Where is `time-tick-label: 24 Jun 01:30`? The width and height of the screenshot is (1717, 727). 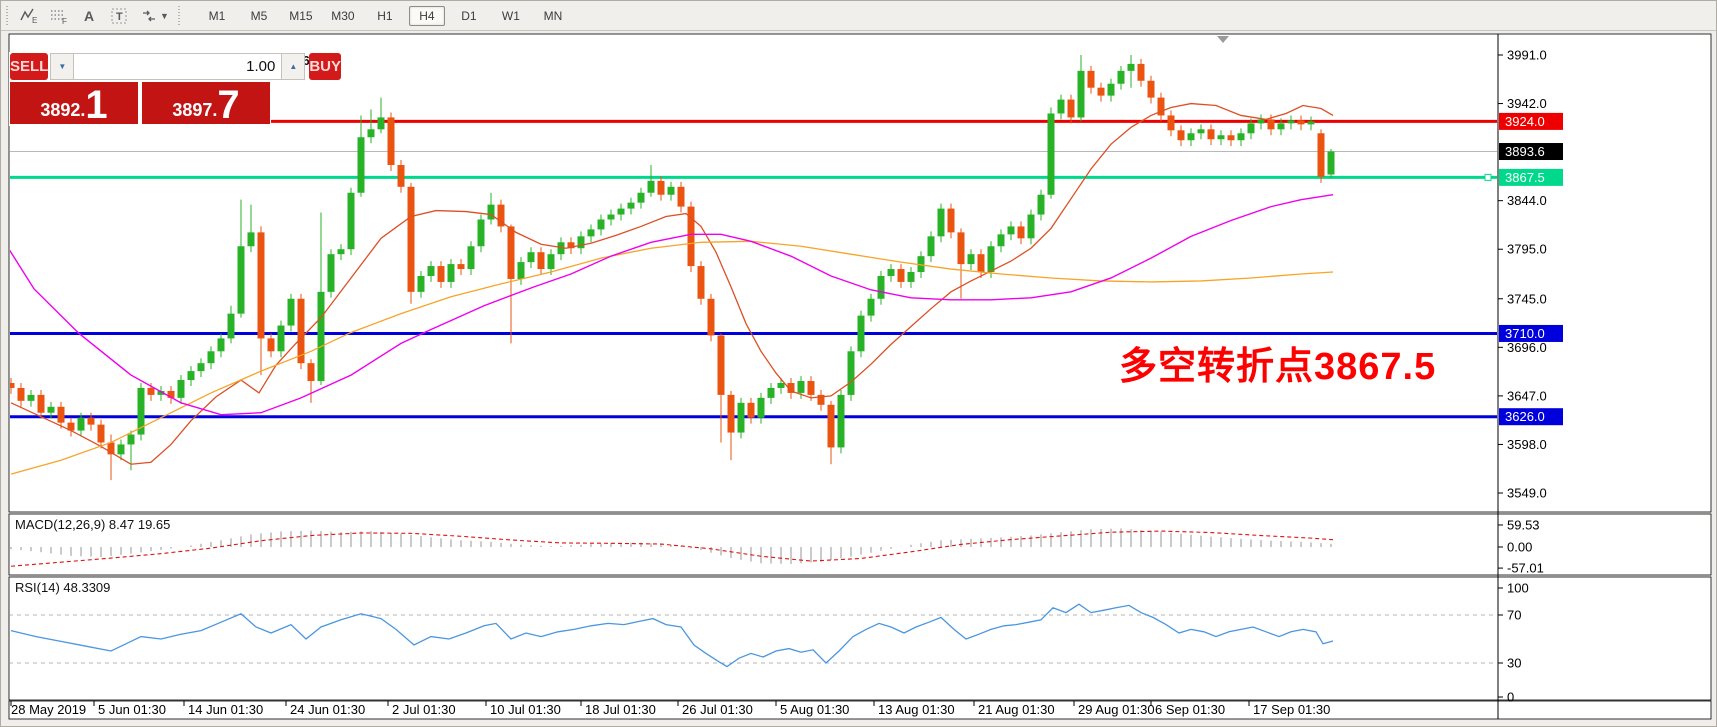
time-tick-label: 24 Jun 01:30 is located at coordinates (327, 709).